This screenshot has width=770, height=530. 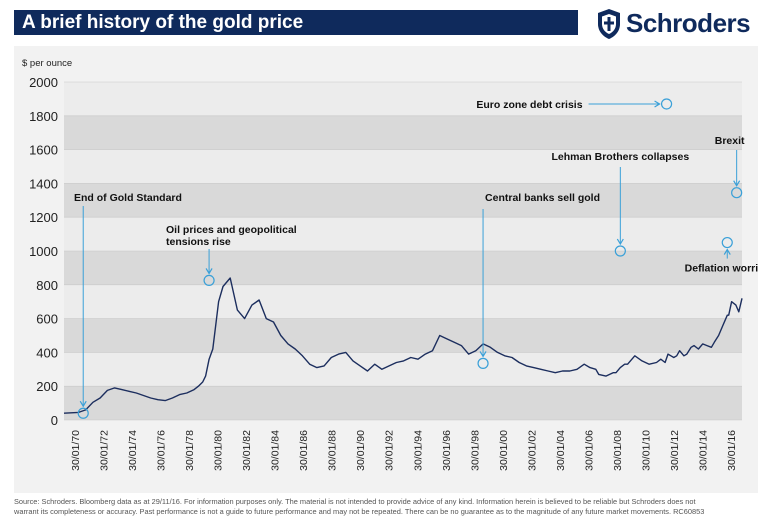 I want to click on x-tick-5: 30/01/80, so click(x=219, y=450).